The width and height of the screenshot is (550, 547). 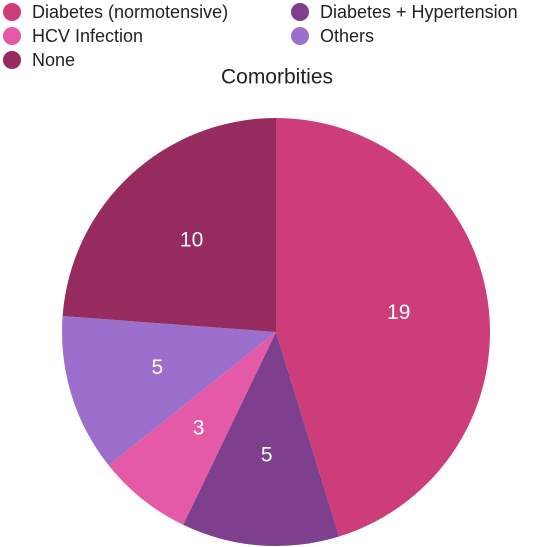 What do you see at coordinates (277, 77) in the screenshot?
I see `chart-title: Comorbities` at bounding box center [277, 77].